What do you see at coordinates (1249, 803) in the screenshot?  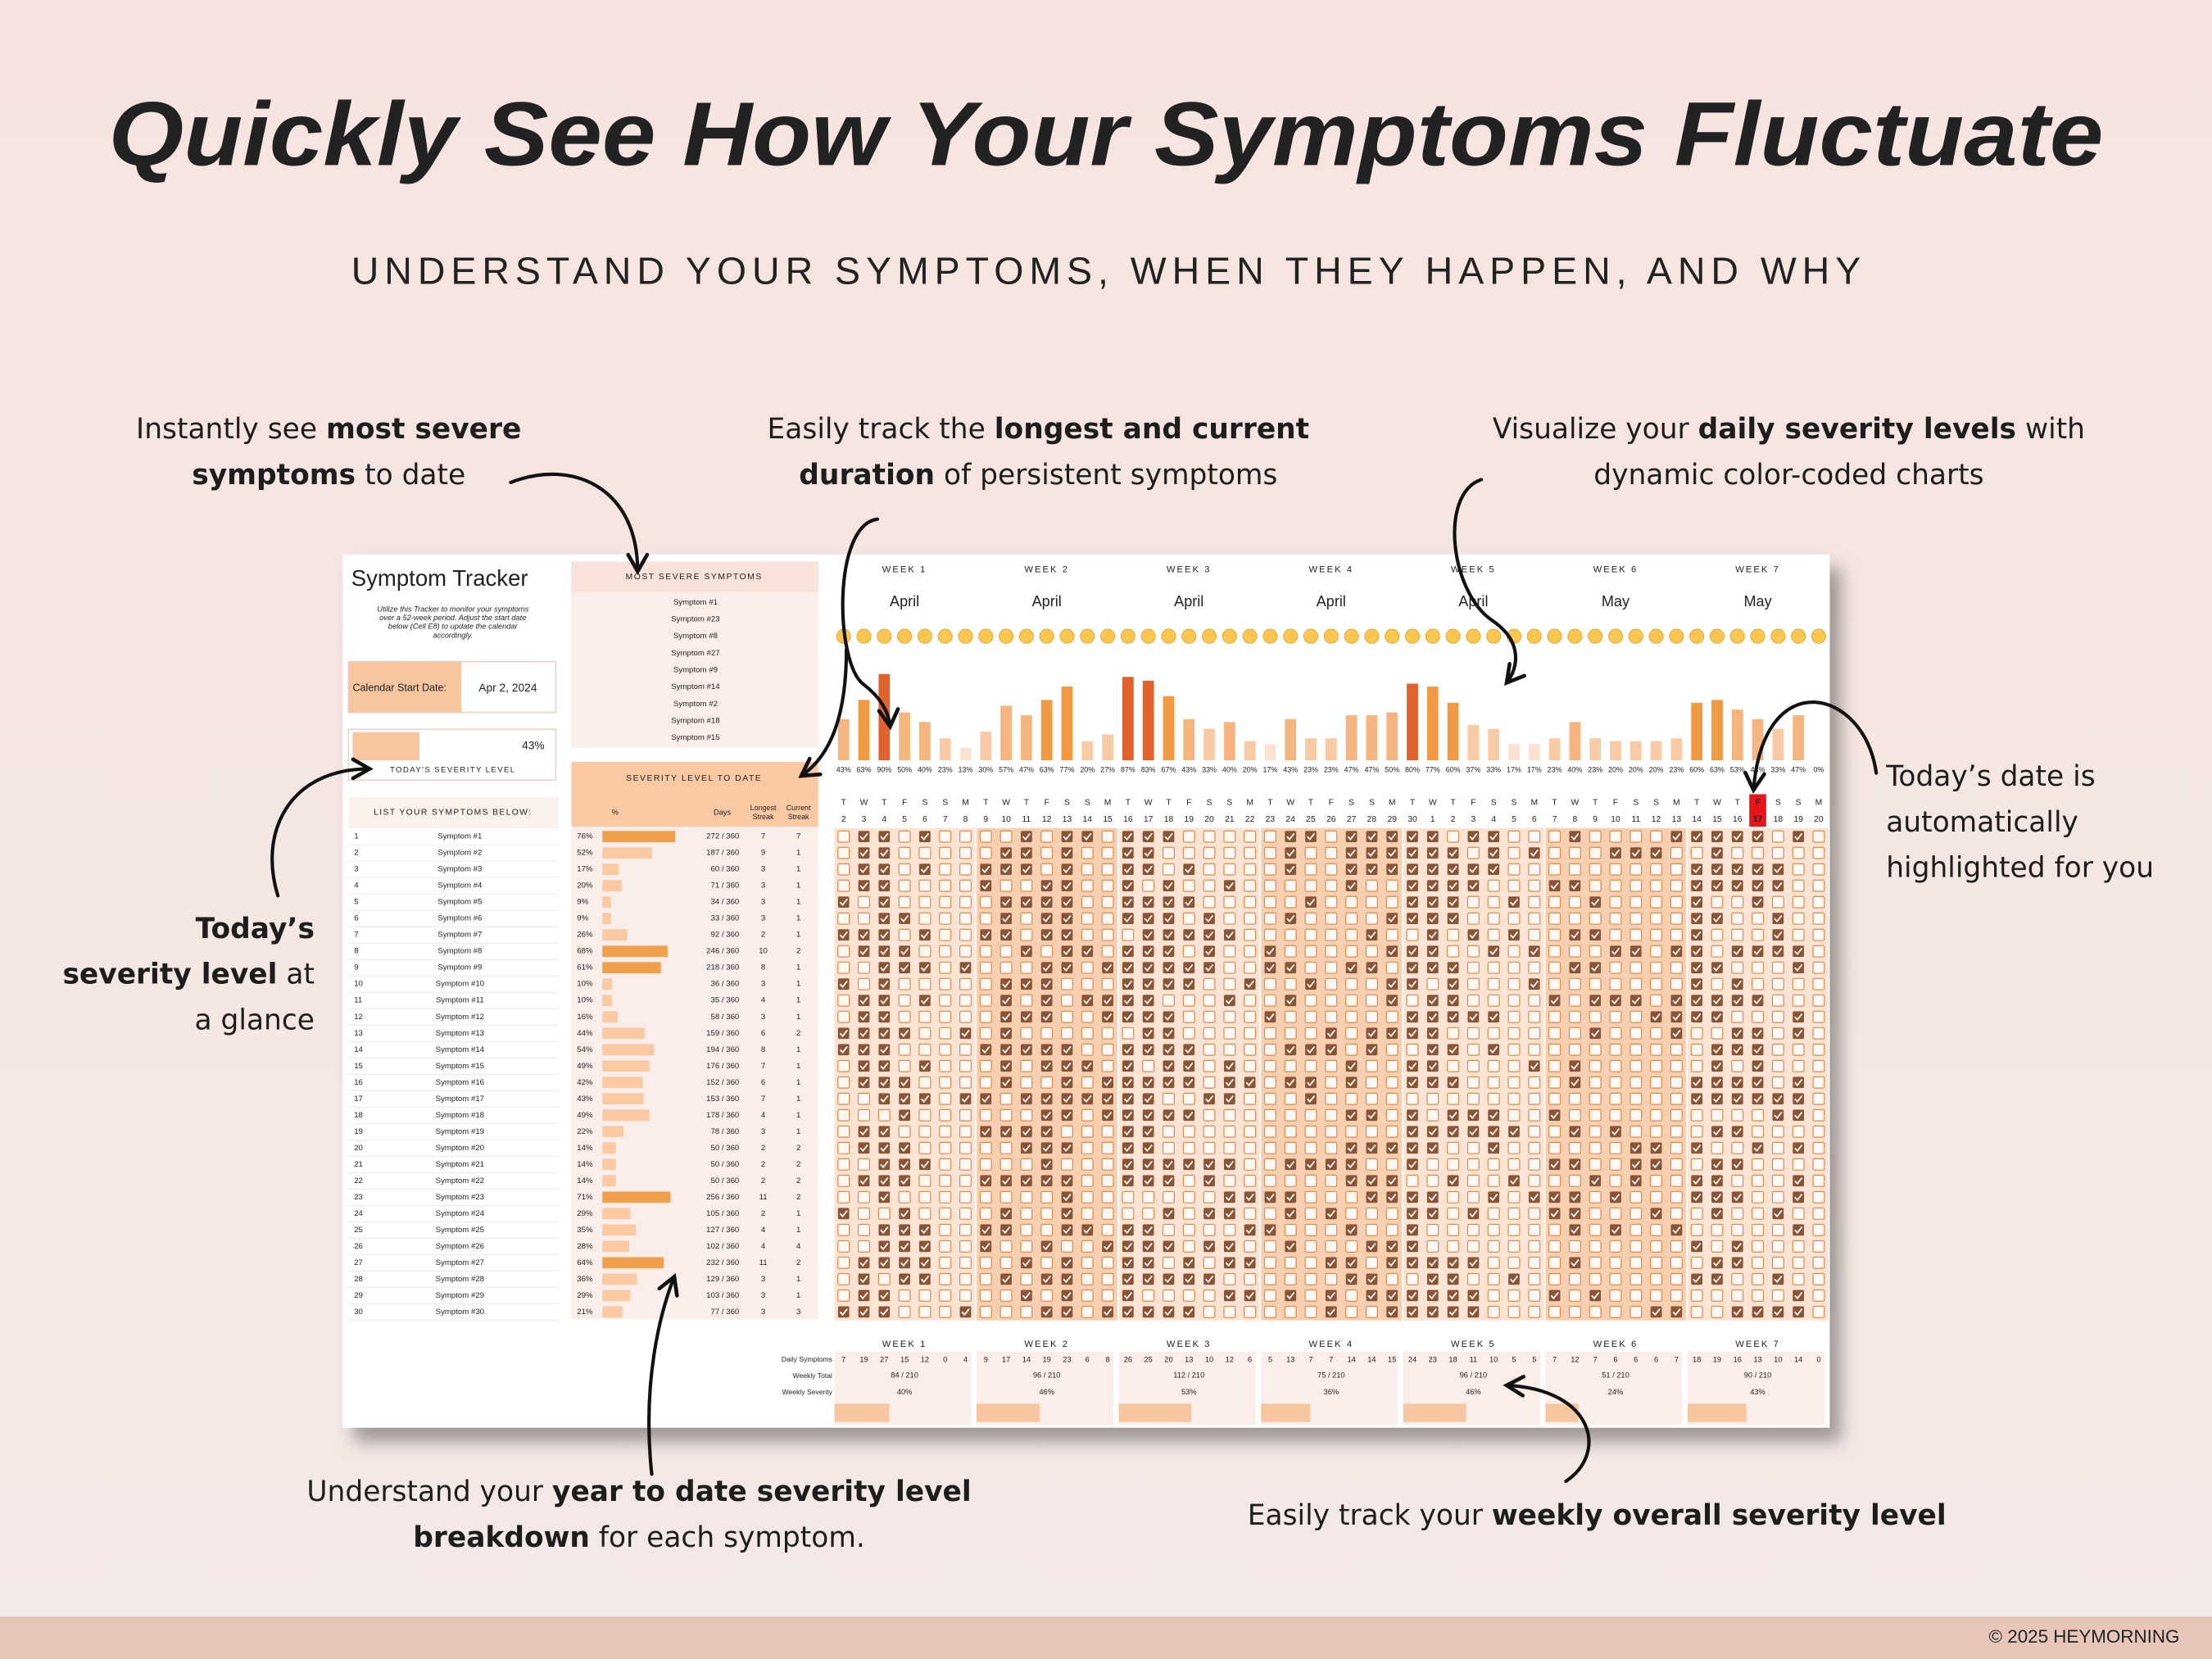 I see `day-letter: M` at bounding box center [1249, 803].